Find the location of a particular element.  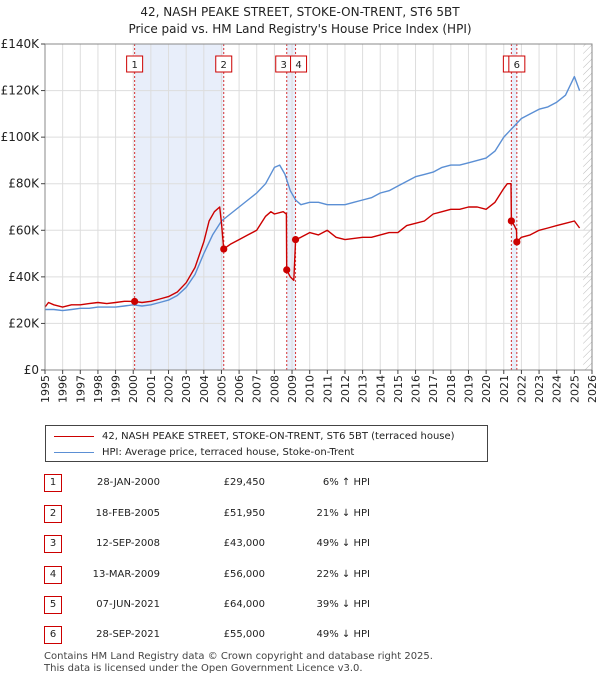

hatched-region is located at coordinates (587, 207).